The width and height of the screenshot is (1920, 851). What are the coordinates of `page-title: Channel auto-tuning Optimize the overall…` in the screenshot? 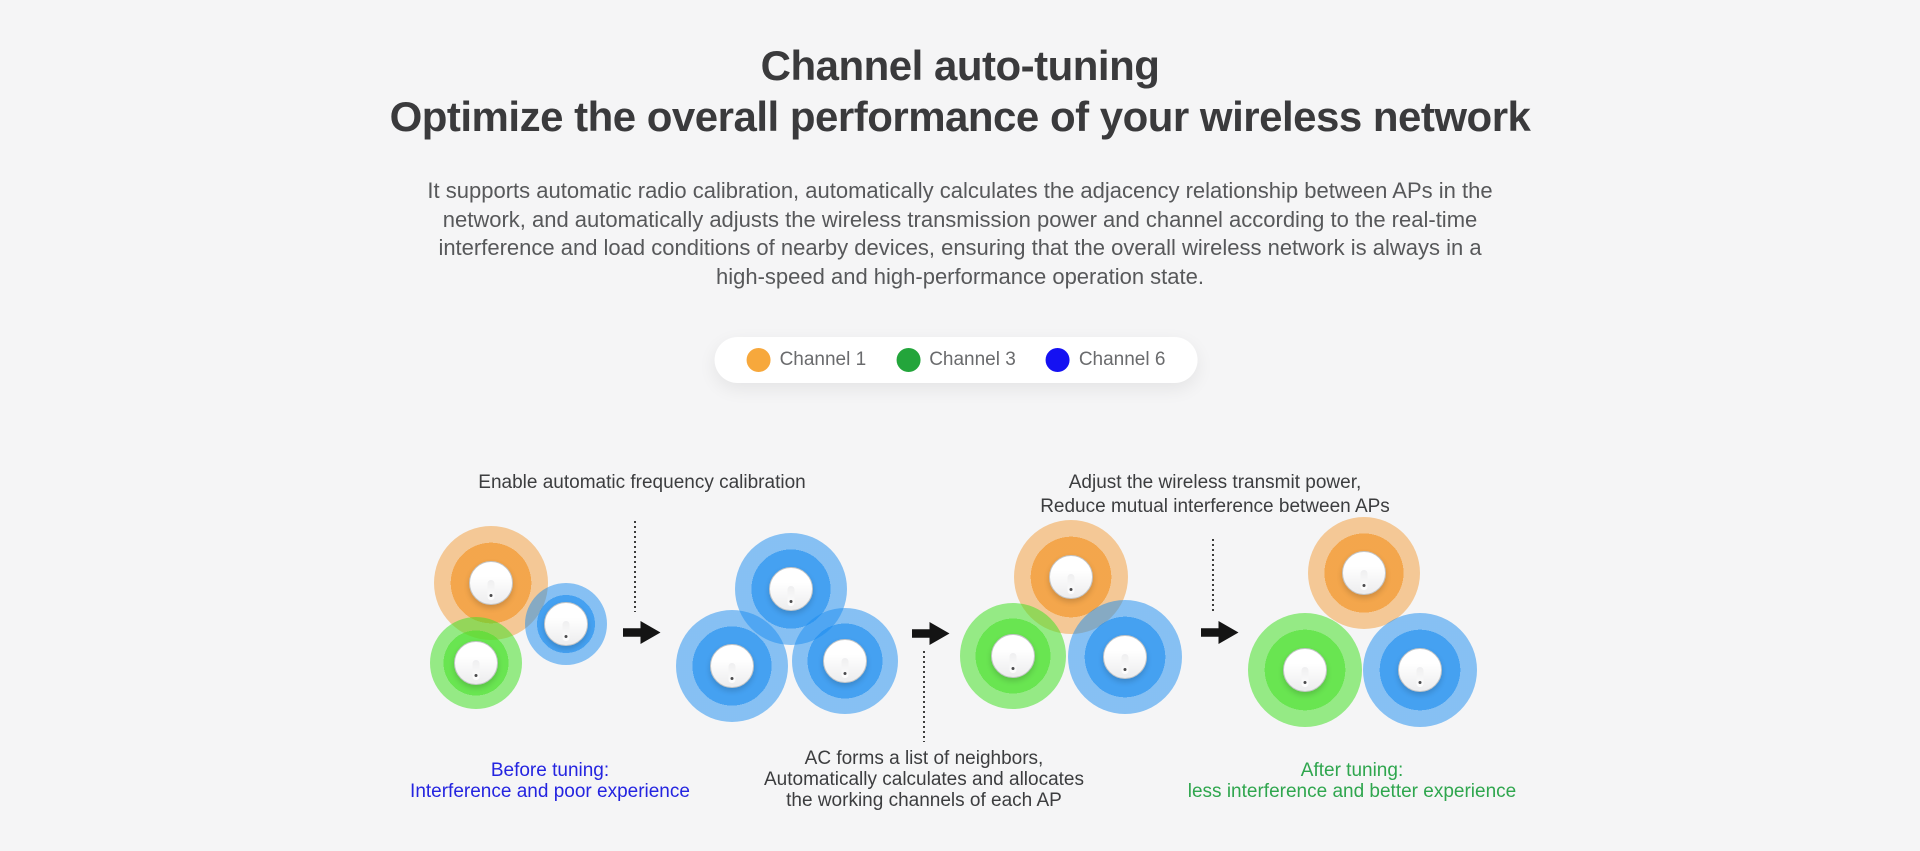 It's located at (960, 91).